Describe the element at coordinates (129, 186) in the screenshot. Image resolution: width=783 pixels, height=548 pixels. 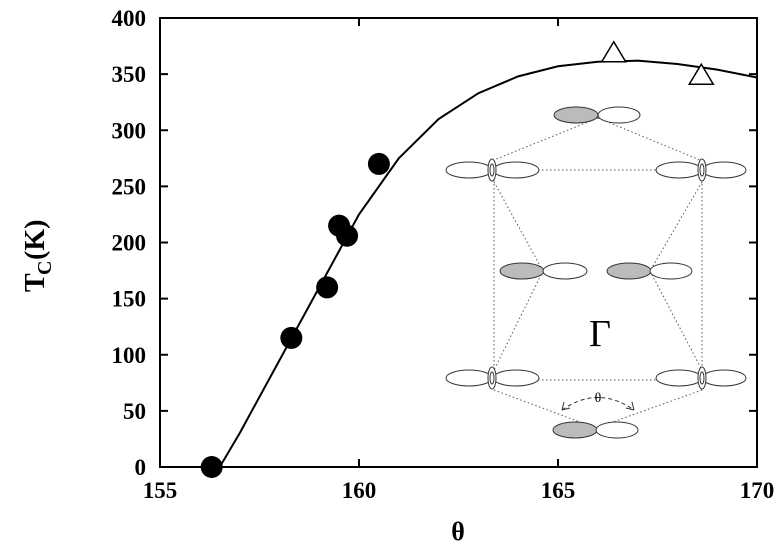
I see `y-tick-label: 250` at that location.